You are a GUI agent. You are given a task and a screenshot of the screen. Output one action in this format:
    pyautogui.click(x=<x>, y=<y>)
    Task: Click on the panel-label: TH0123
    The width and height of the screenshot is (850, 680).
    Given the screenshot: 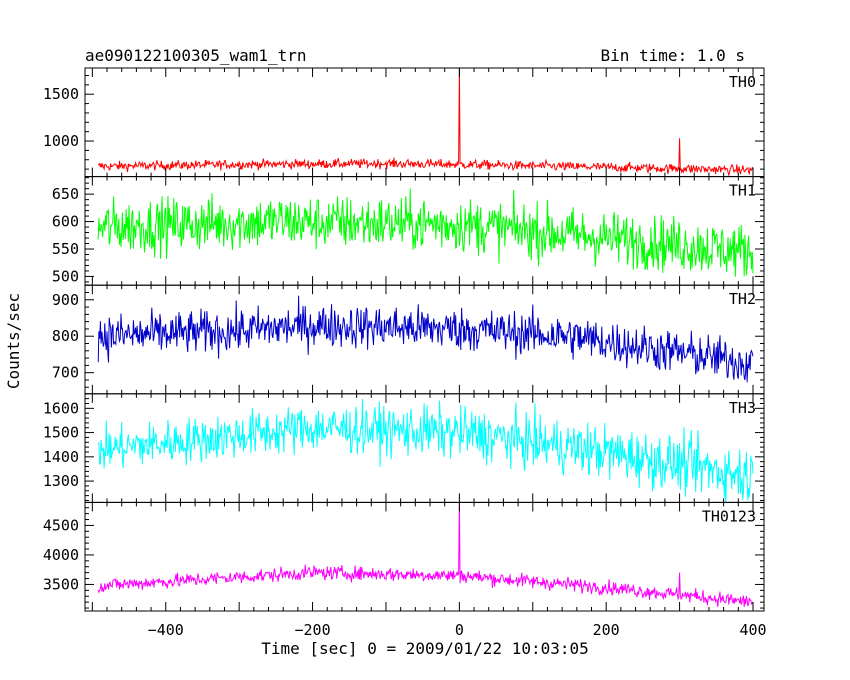 What is the action you would take?
    pyautogui.click(x=729, y=516)
    